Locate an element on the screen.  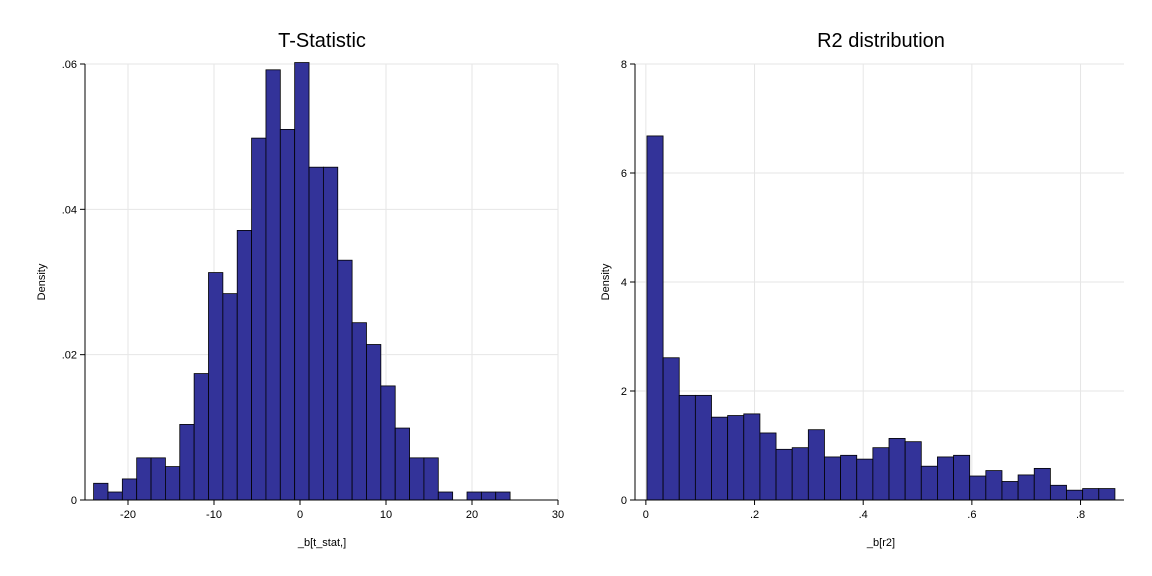
x-tick-label: .8 is located at coordinates (1080, 515).